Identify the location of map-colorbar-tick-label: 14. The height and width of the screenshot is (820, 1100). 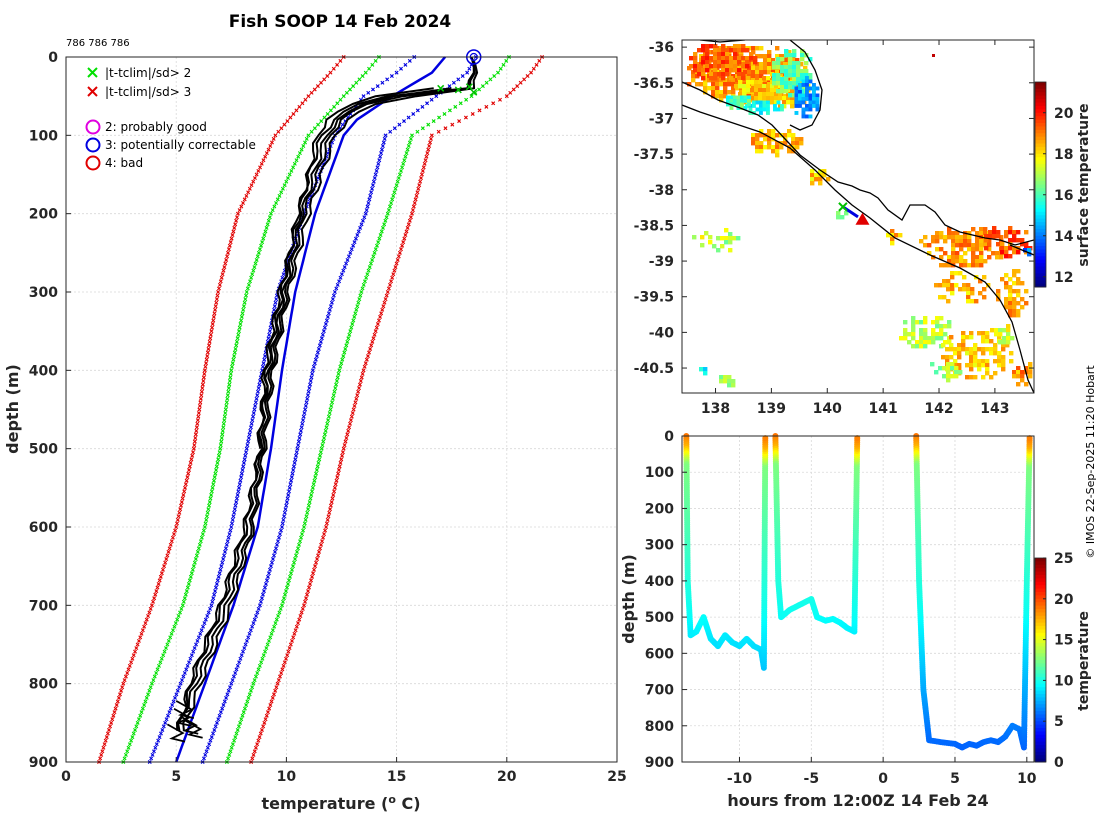
(1064, 237).